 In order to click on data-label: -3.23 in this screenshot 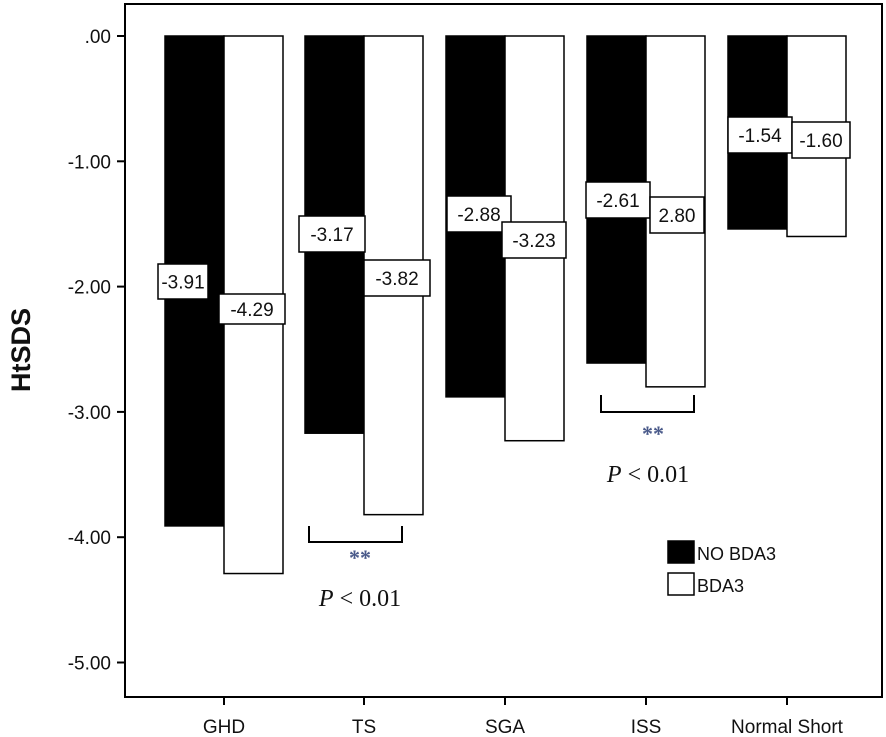, I will do `click(533, 241)`.